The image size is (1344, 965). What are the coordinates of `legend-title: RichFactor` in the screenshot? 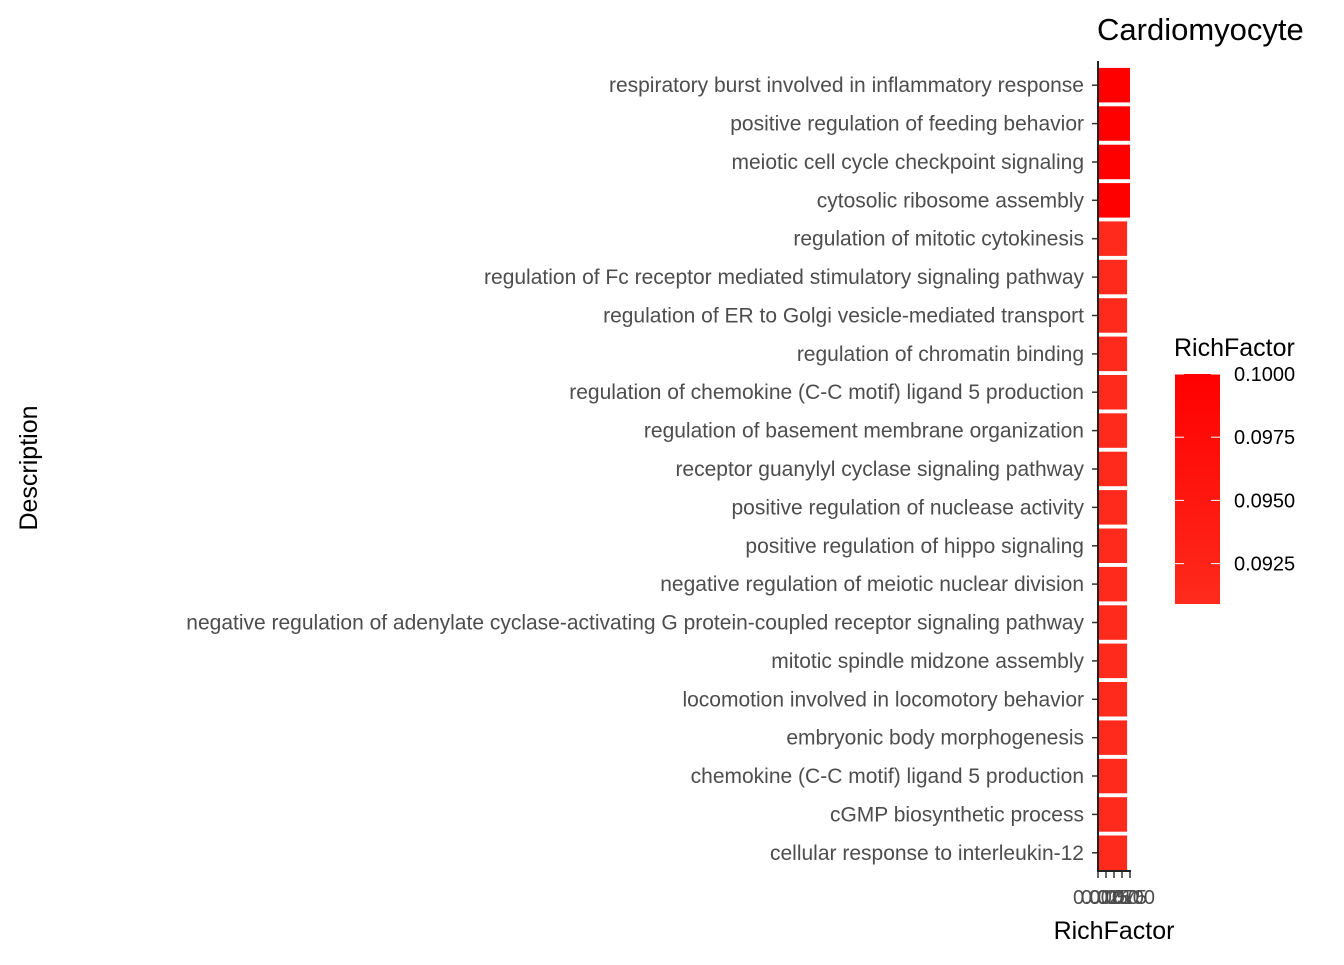 It's located at (1234, 348).